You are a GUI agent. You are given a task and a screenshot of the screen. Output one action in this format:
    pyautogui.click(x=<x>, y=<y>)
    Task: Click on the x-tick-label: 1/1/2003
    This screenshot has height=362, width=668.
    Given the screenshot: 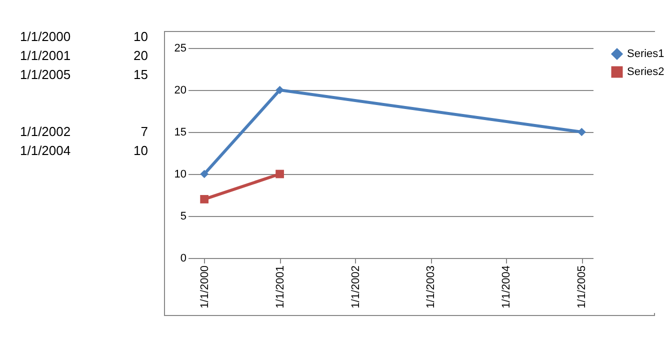 What is the action you would take?
    pyautogui.click(x=431, y=287)
    